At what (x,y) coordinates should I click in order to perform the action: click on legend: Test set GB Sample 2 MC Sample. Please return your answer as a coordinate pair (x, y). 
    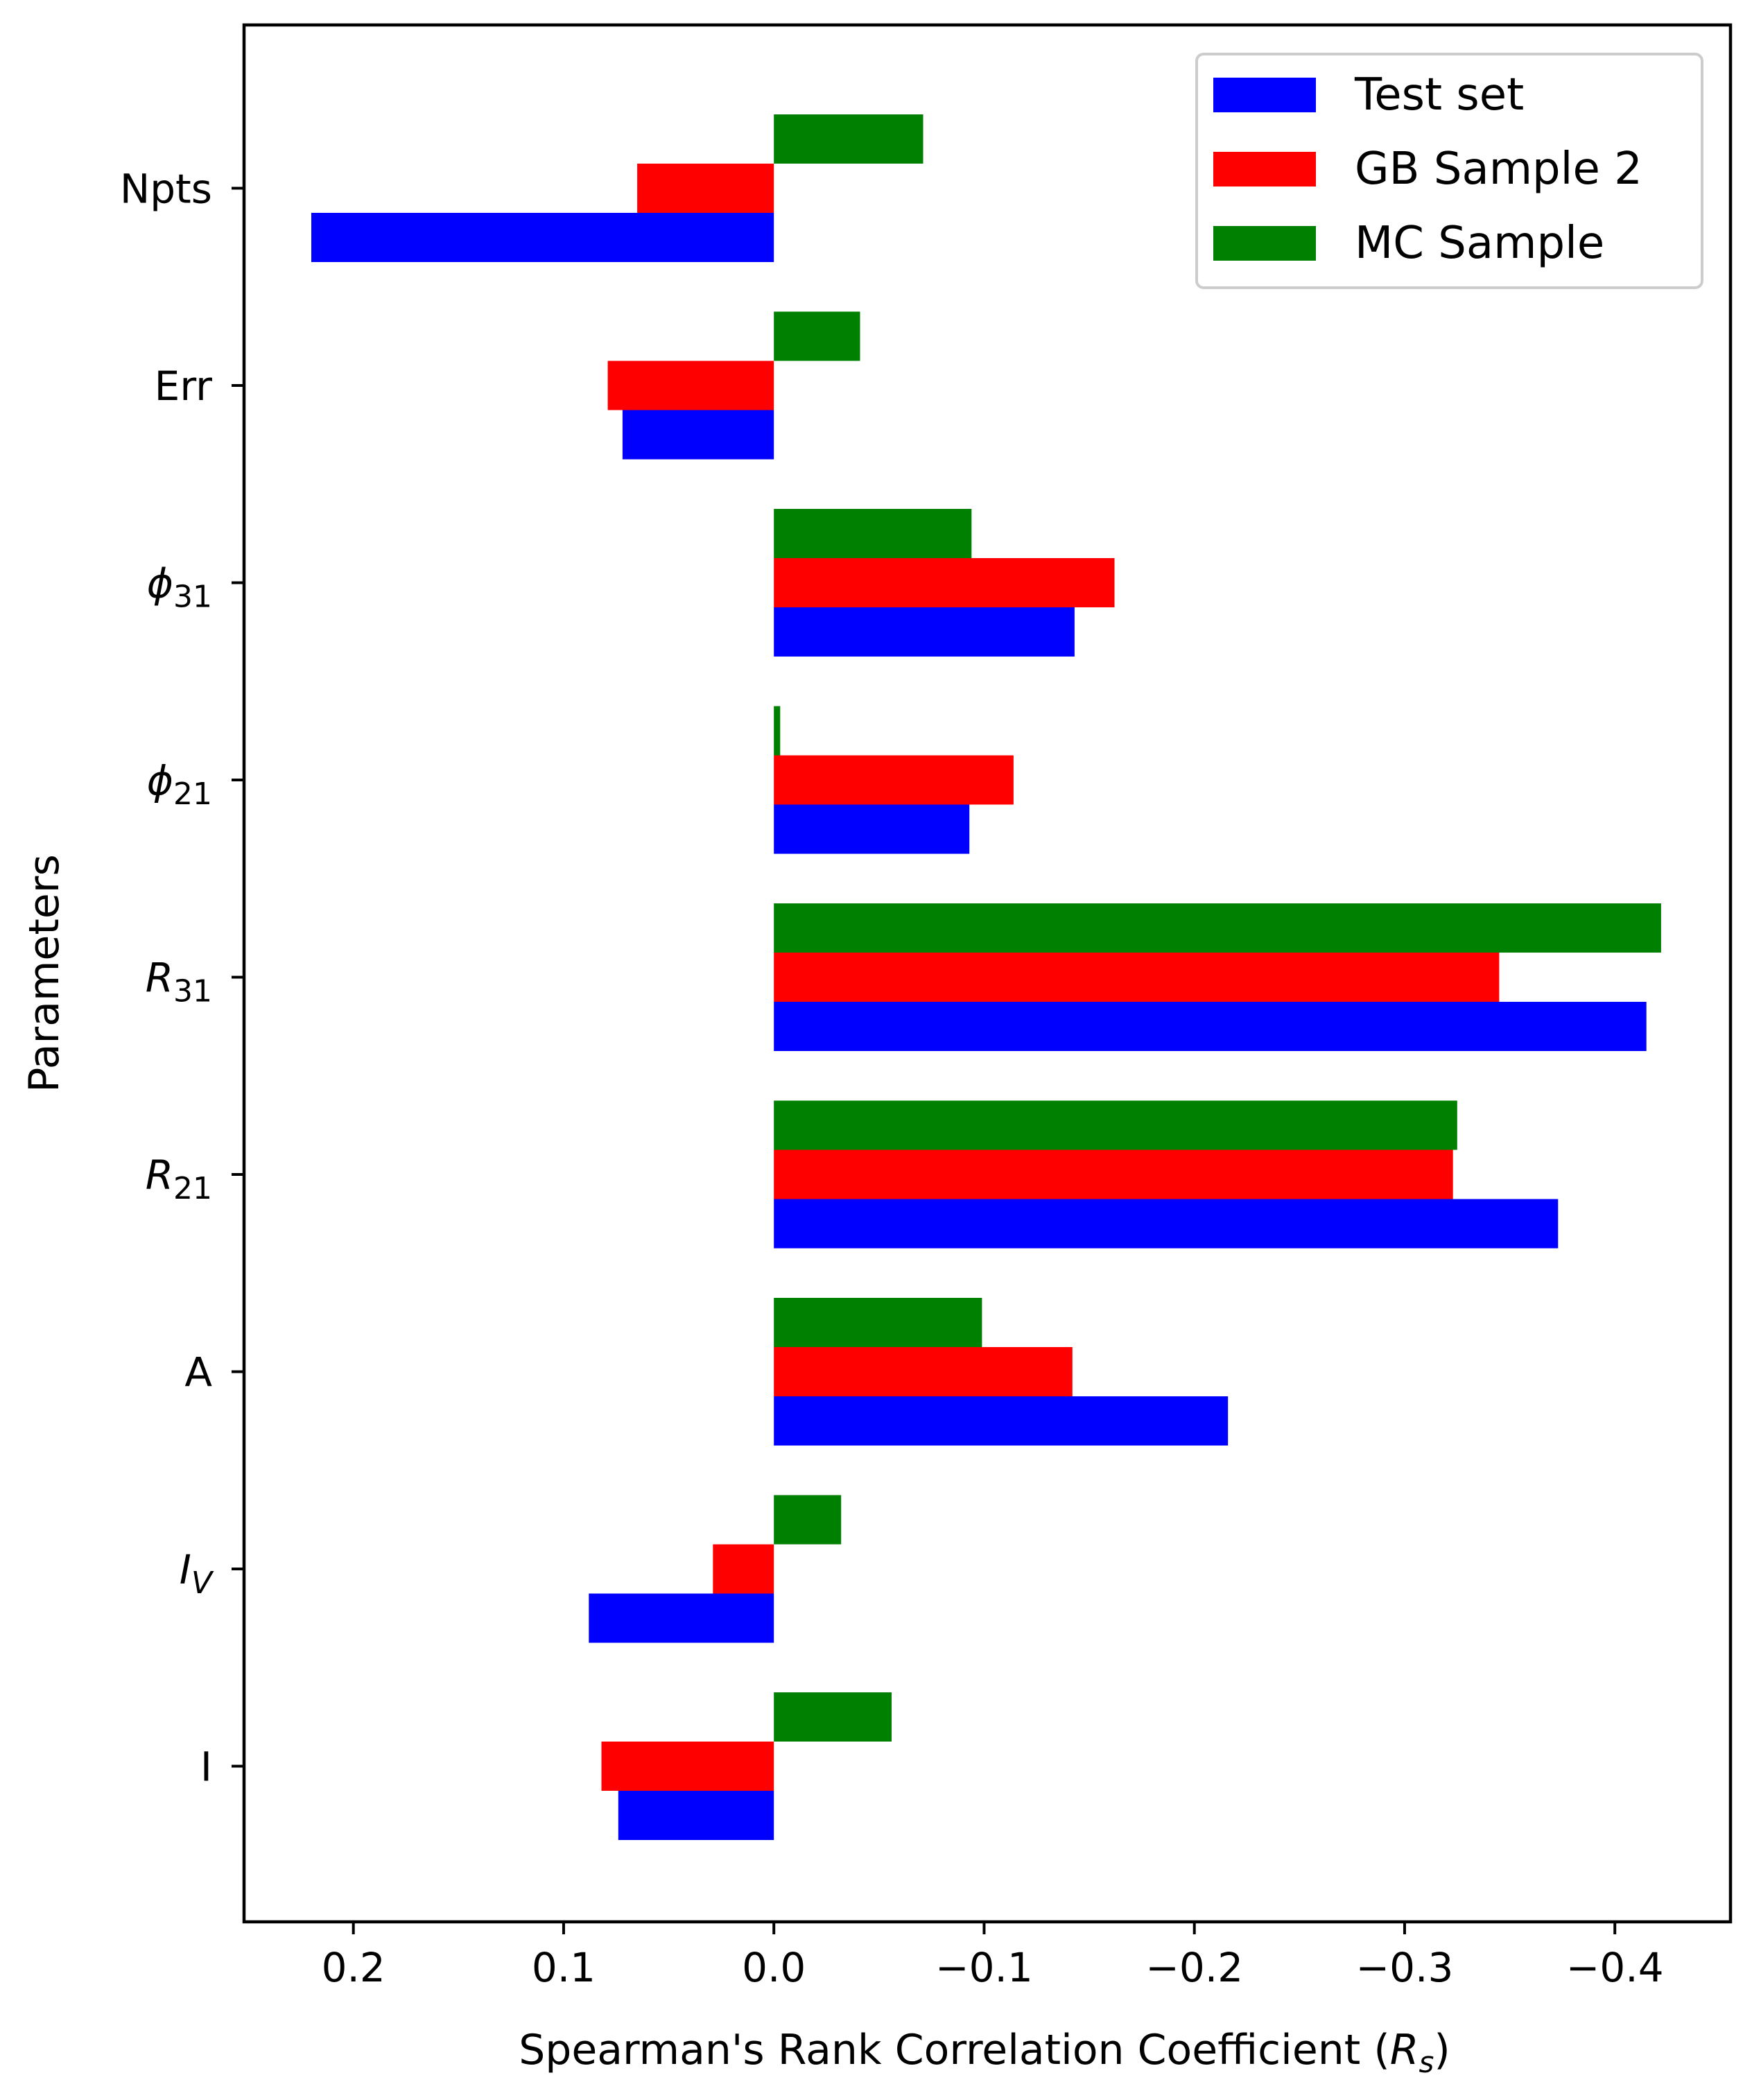
    Looking at the image, I should click on (1449, 171).